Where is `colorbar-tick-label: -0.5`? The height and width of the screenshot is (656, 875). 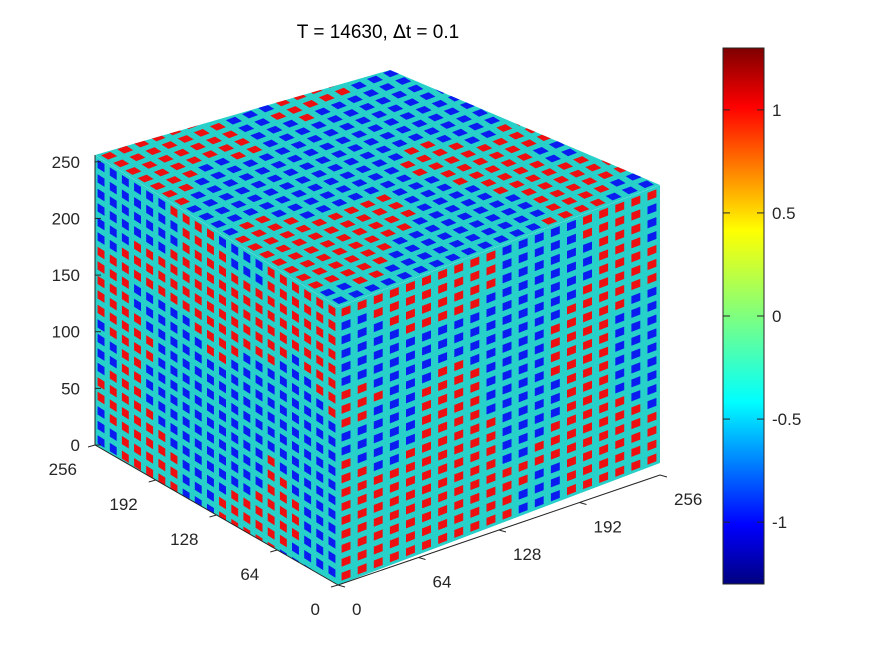
colorbar-tick-label: -0.5 is located at coordinates (786, 419).